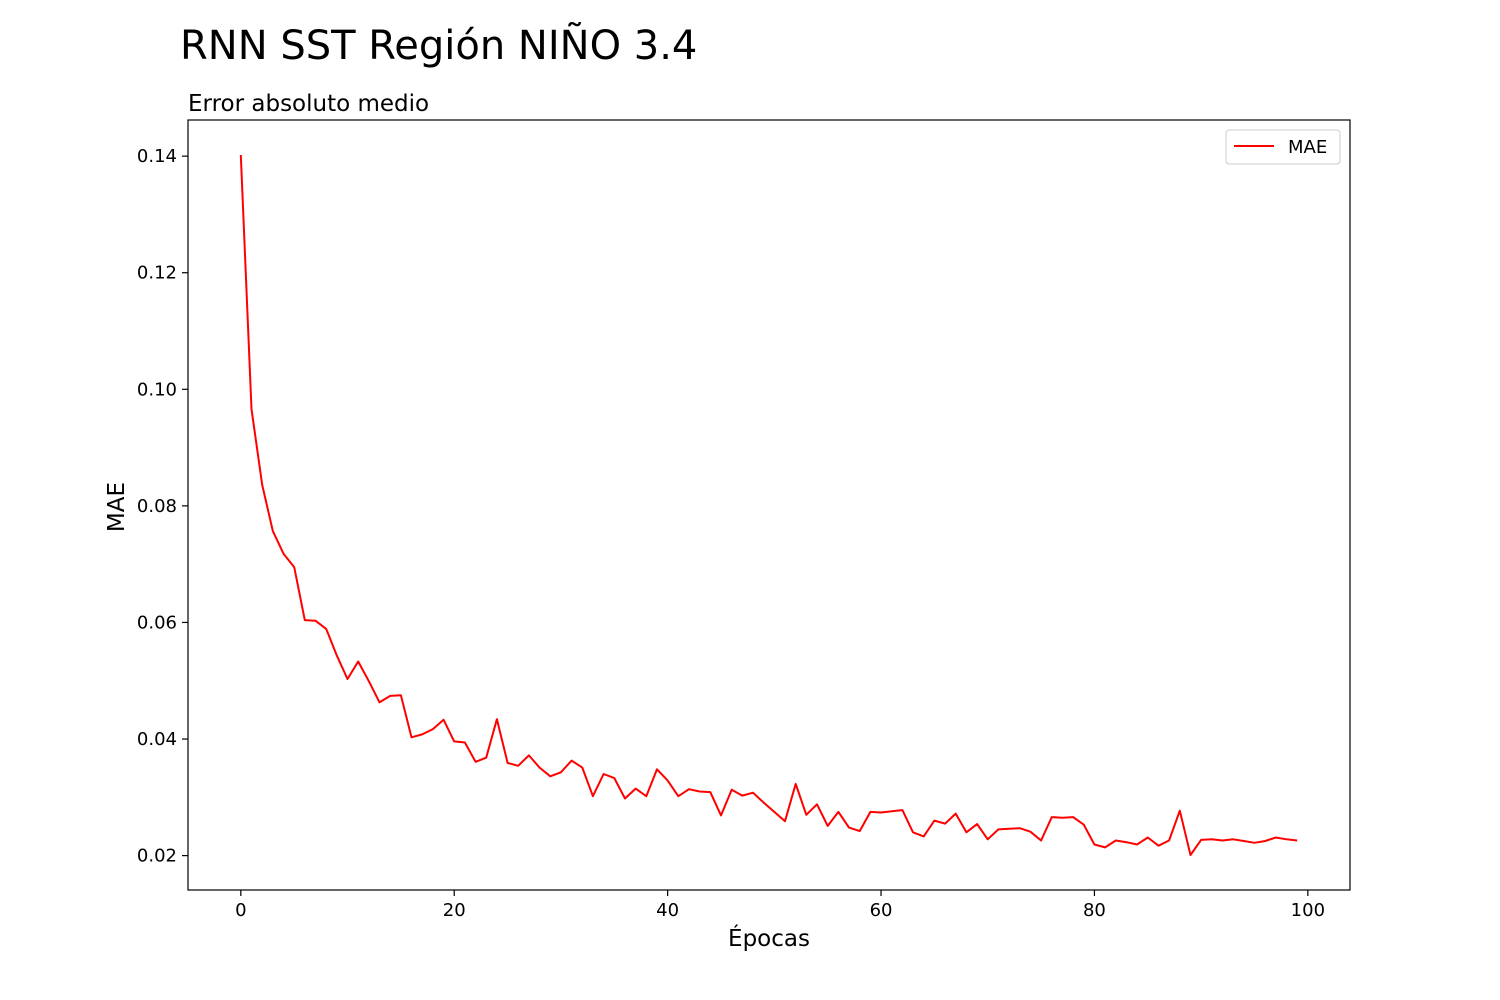 The width and height of the screenshot is (1500, 1000). I want to click on legend-label-mae: MAE, so click(1307, 147).